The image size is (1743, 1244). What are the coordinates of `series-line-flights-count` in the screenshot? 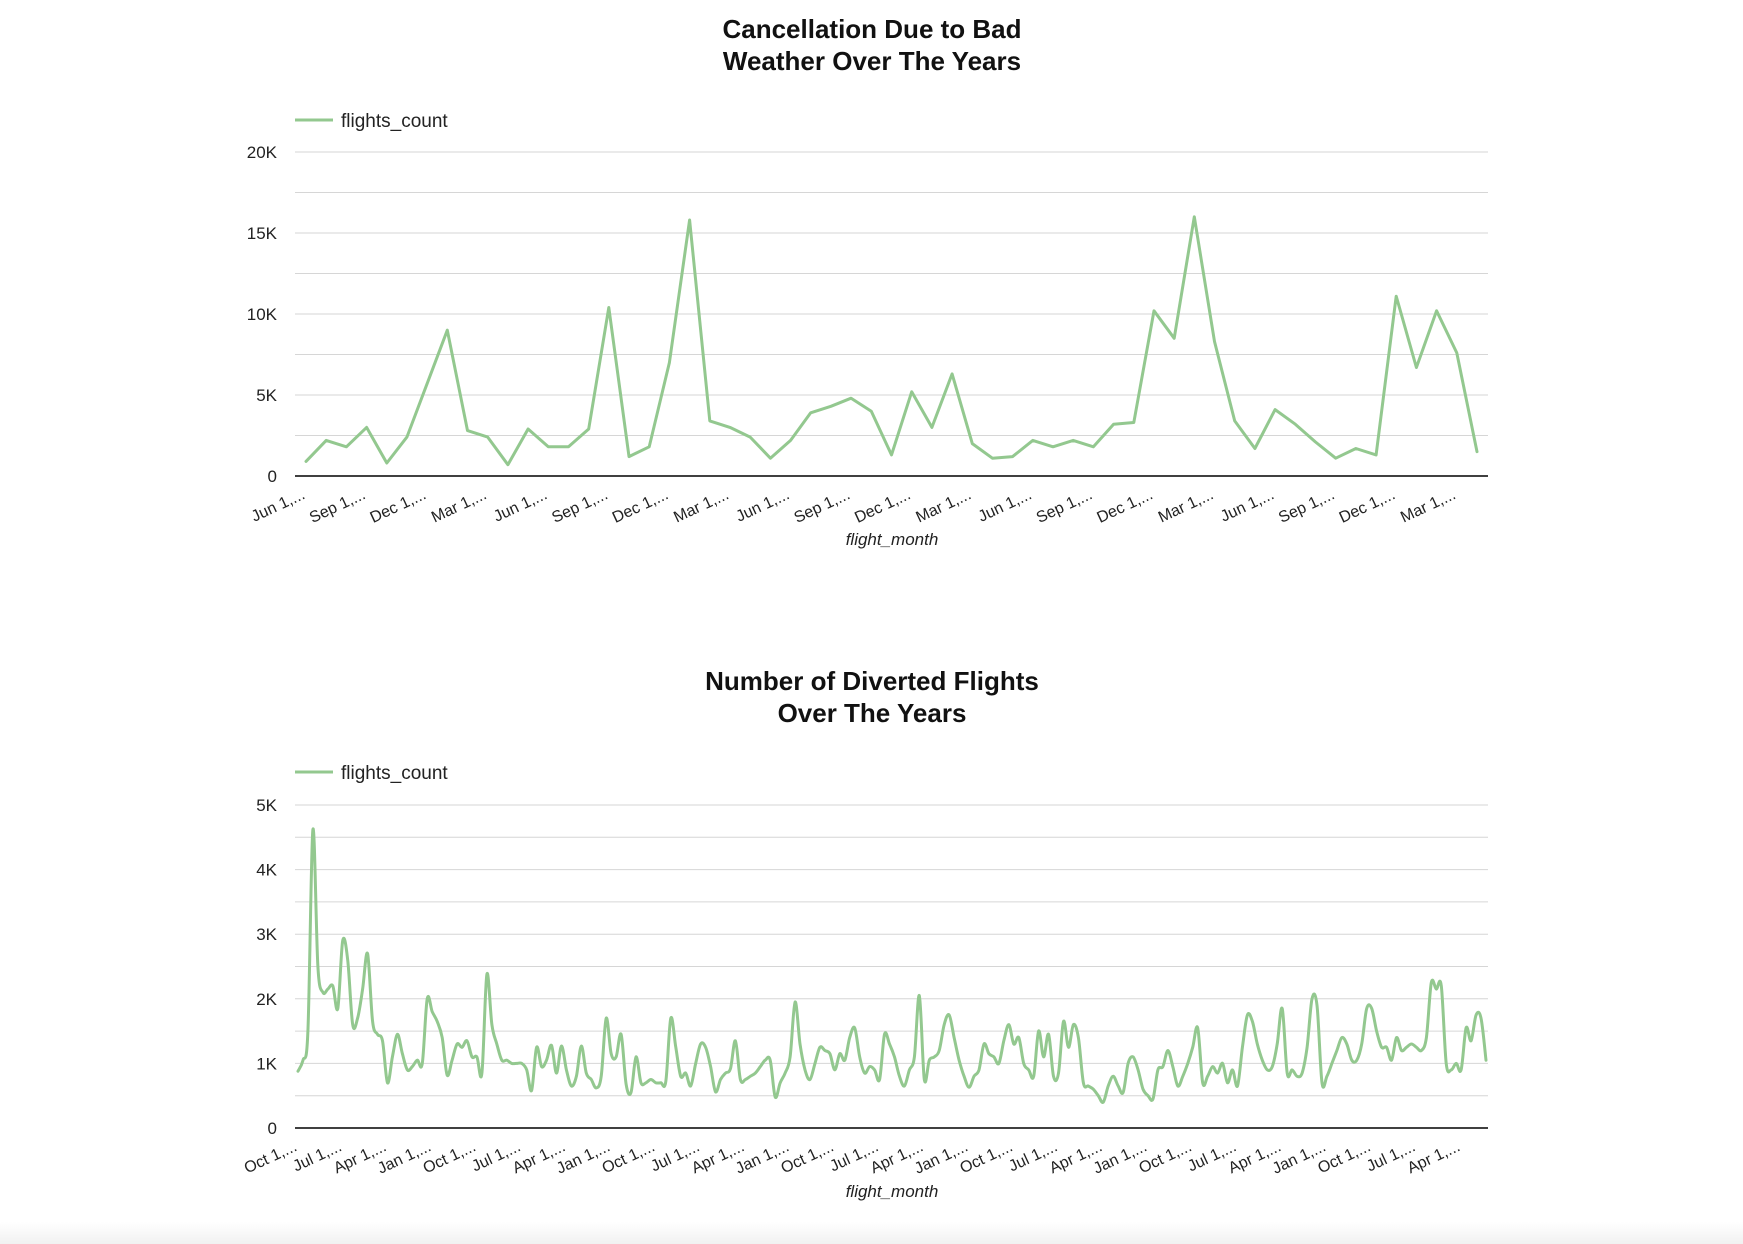 It's located at (891, 341).